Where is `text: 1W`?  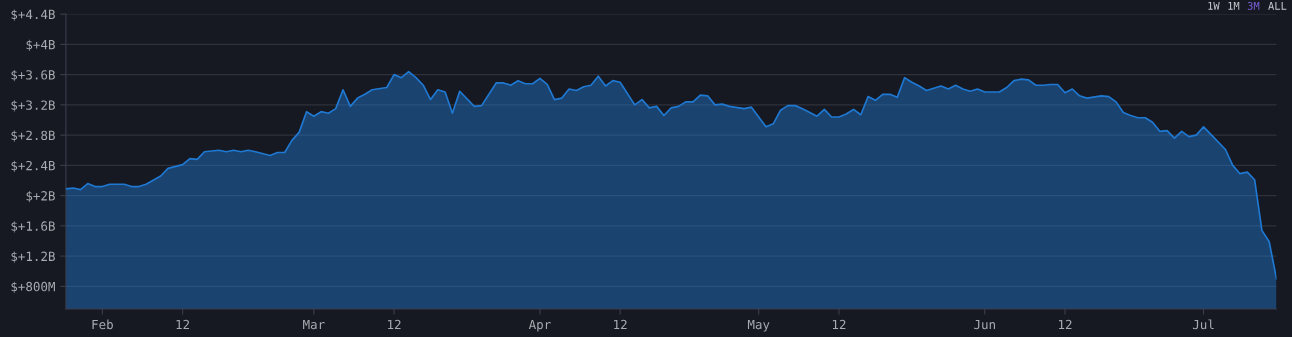 text: 1W is located at coordinates (1214, 6).